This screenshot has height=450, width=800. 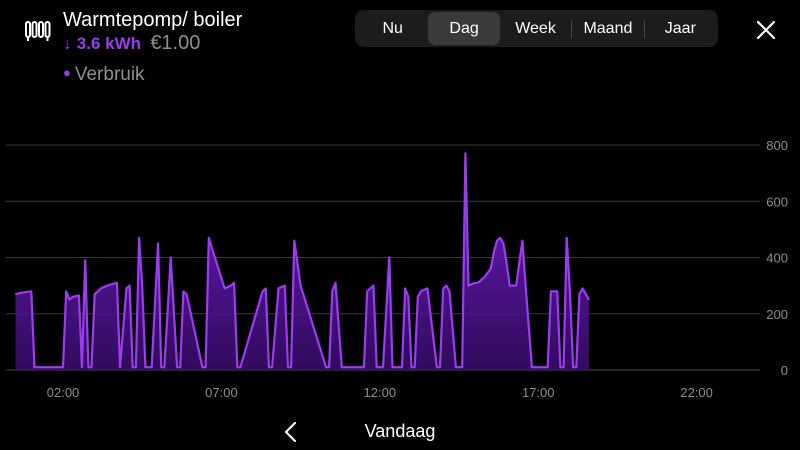 What do you see at coordinates (109, 74) in the screenshot?
I see `legend-label: Verbruik` at bounding box center [109, 74].